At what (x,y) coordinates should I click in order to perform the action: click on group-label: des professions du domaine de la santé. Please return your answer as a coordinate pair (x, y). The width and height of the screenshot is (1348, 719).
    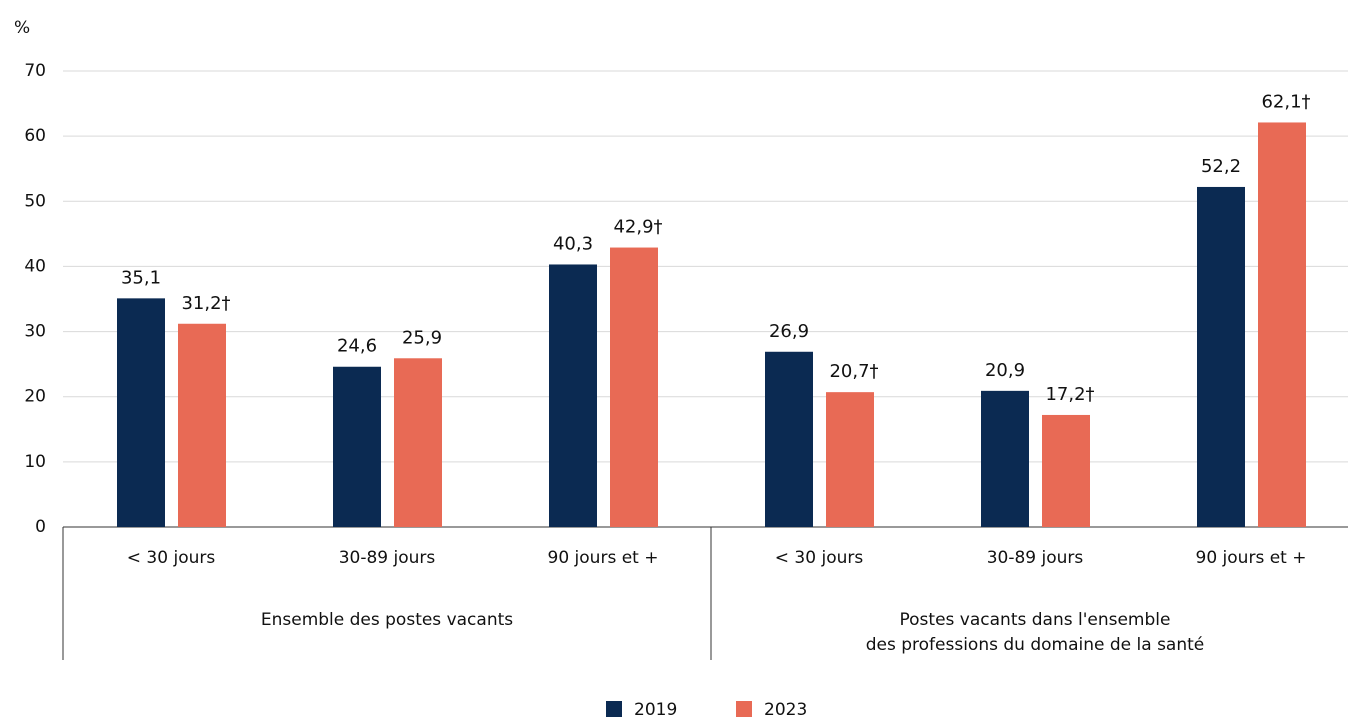
    Looking at the image, I should click on (1035, 645).